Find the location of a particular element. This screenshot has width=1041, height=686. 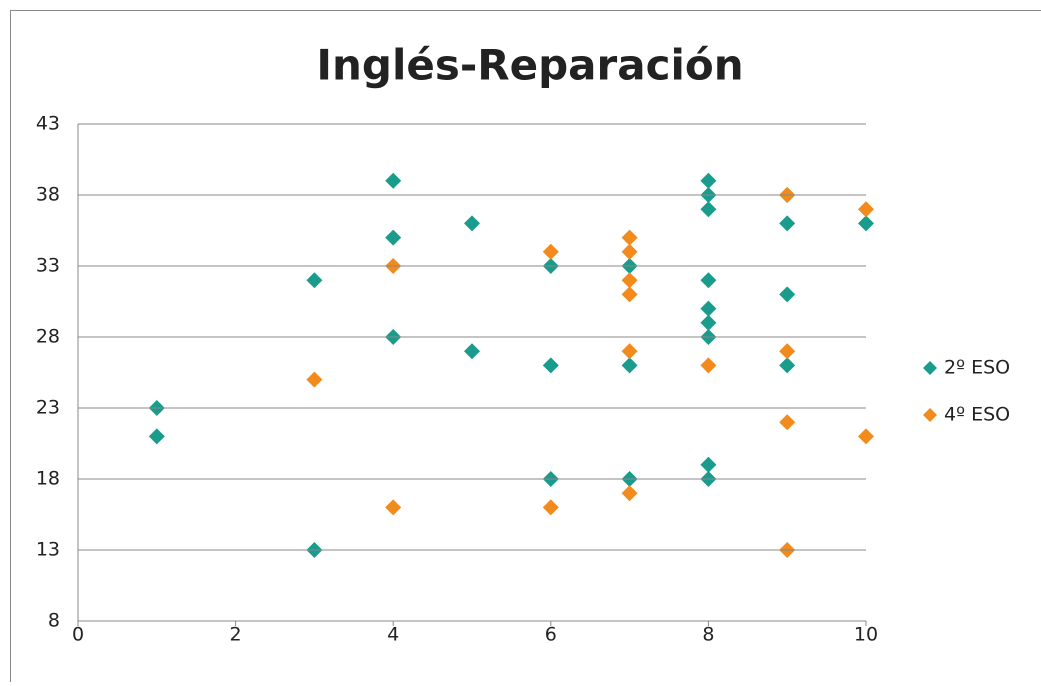

x-tick-label: 0 is located at coordinates (78, 635).